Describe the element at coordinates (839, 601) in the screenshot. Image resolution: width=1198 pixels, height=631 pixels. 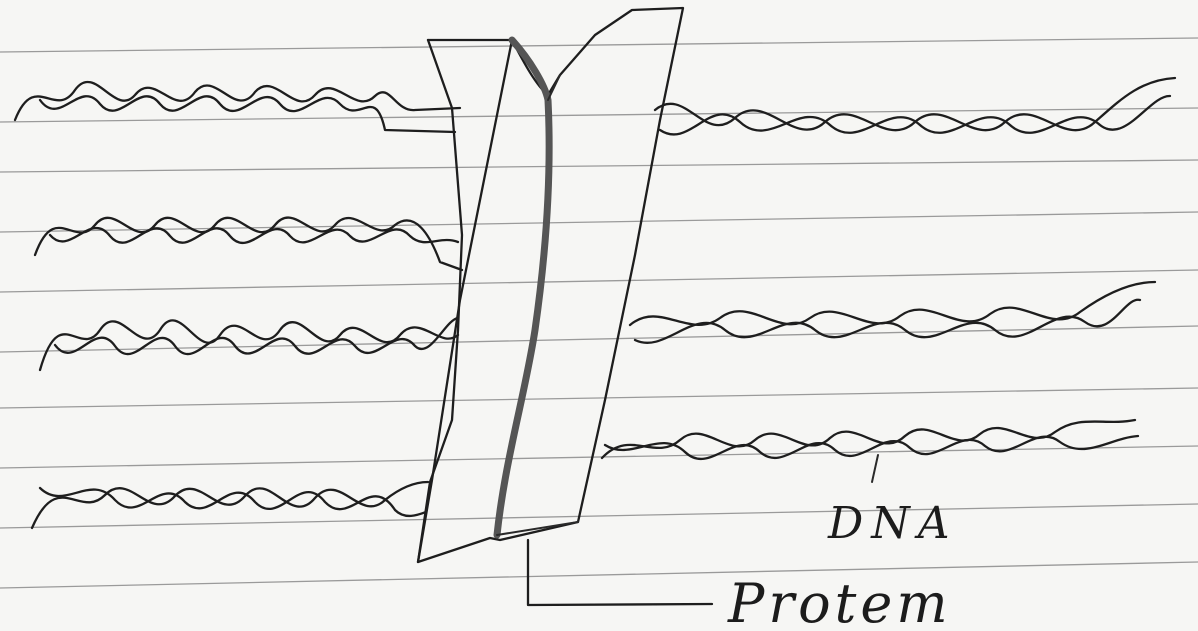
I see `protein-label: Protem` at that location.